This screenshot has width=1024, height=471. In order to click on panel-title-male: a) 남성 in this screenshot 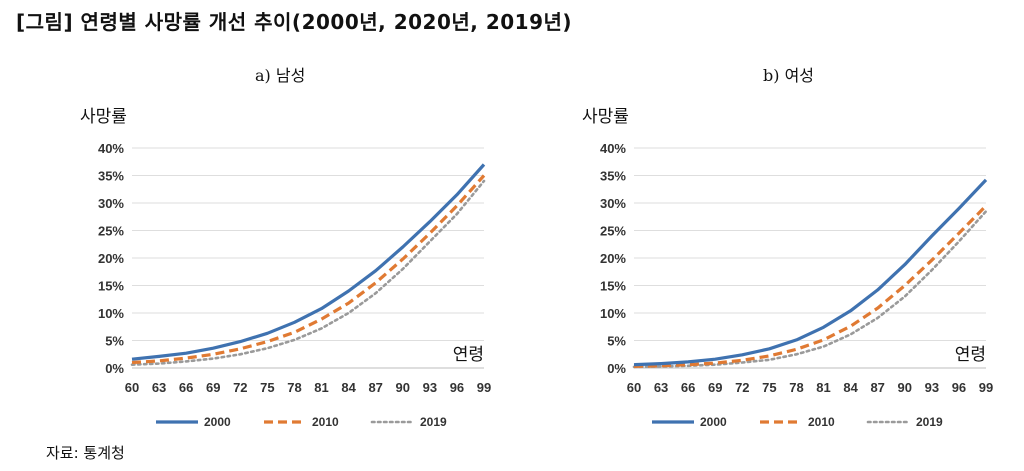, I will do `click(280, 75)`.